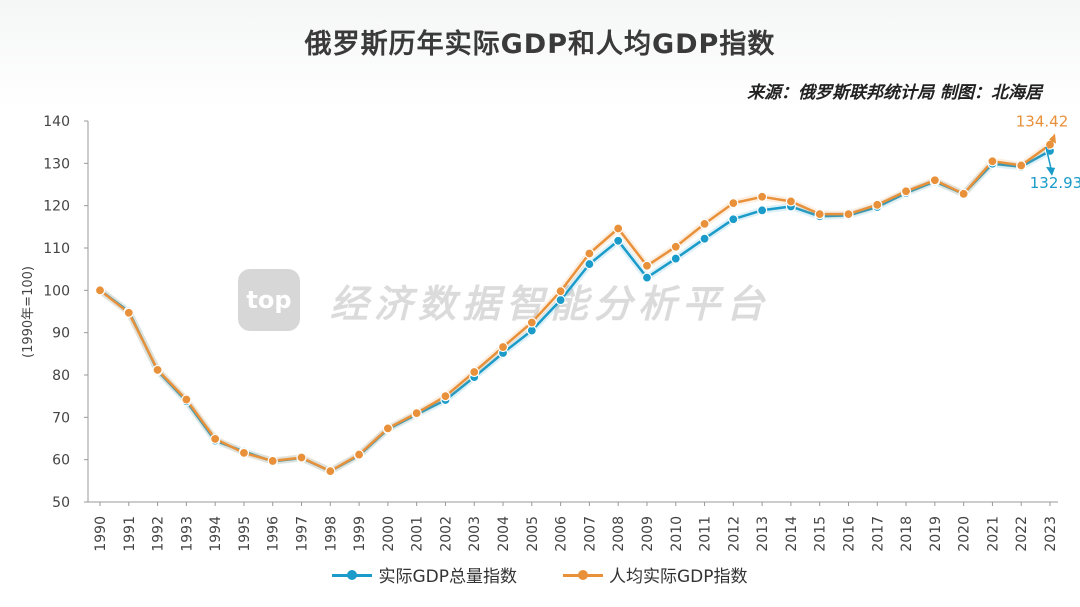  What do you see at coordinates (849, 534) in the screenshot?
I see `x-tick-label: 2016` at bounding box center [849, 534].